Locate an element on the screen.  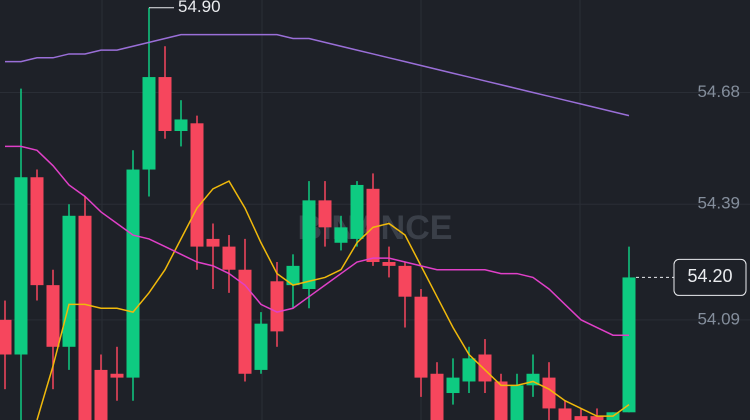
last-price-box is located at coordinates (710, 277).